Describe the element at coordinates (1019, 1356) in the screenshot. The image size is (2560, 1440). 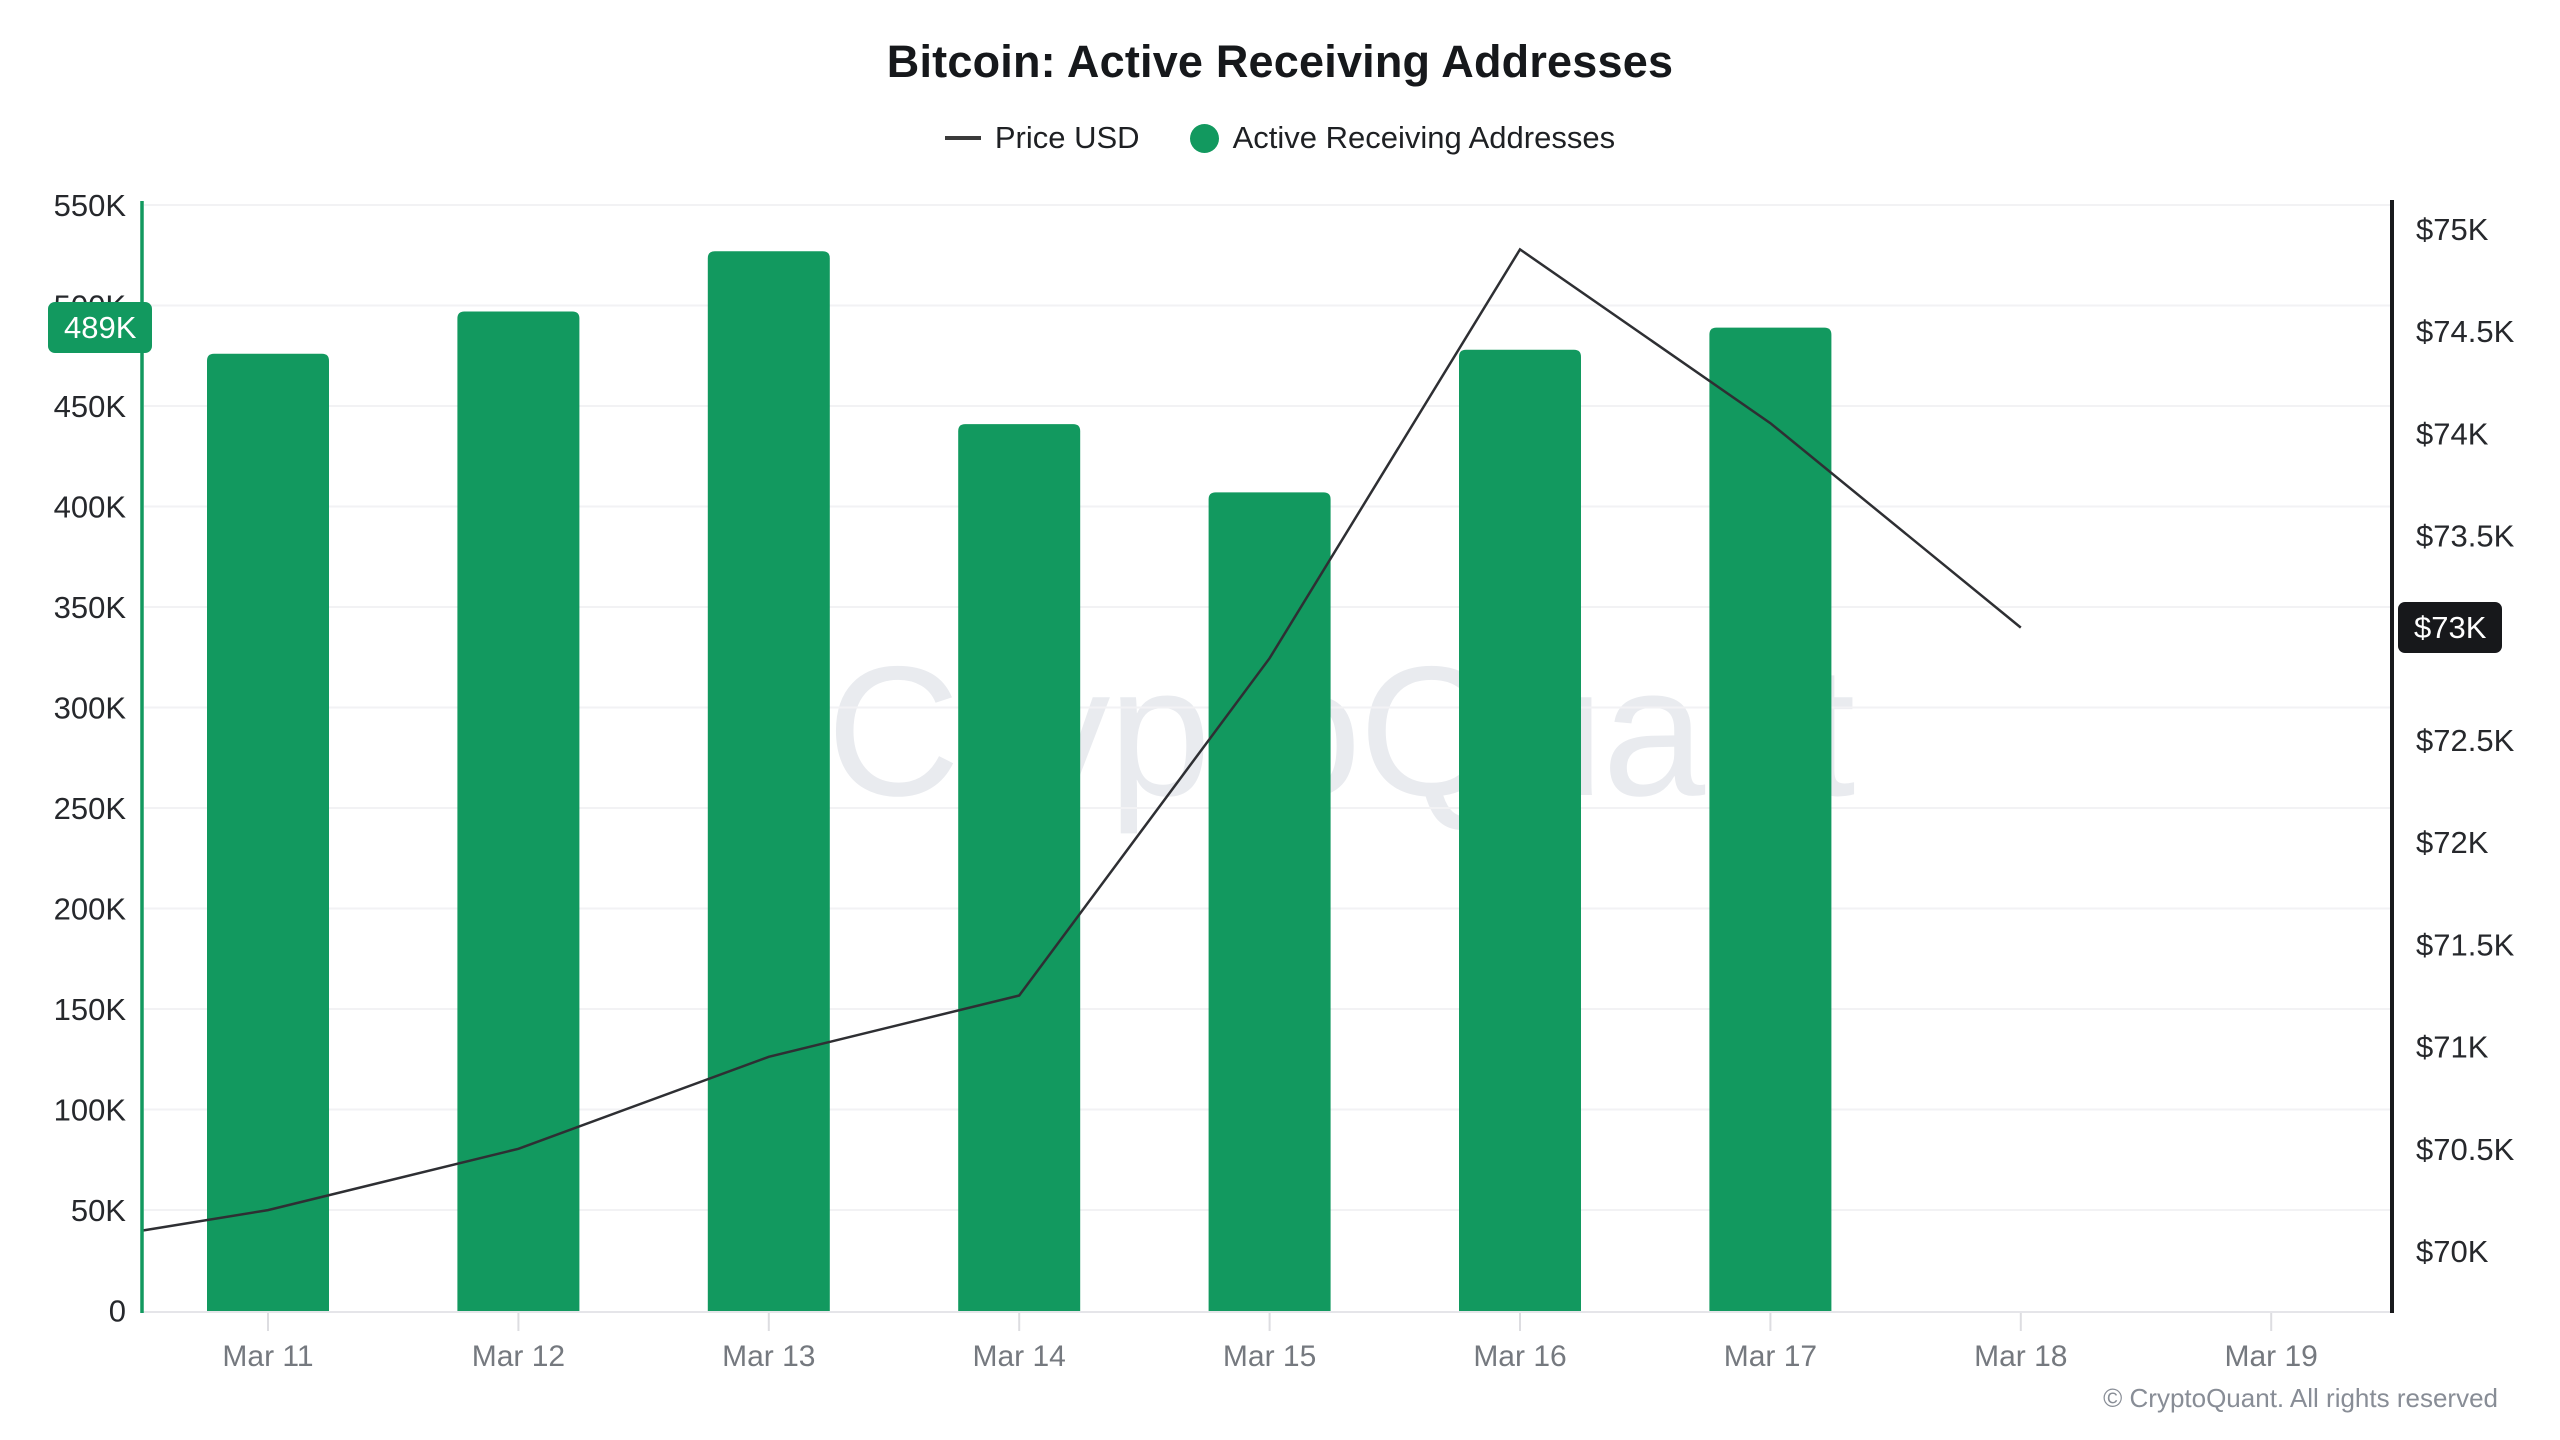
I see `x-axis-label: Mar 14` at that location.